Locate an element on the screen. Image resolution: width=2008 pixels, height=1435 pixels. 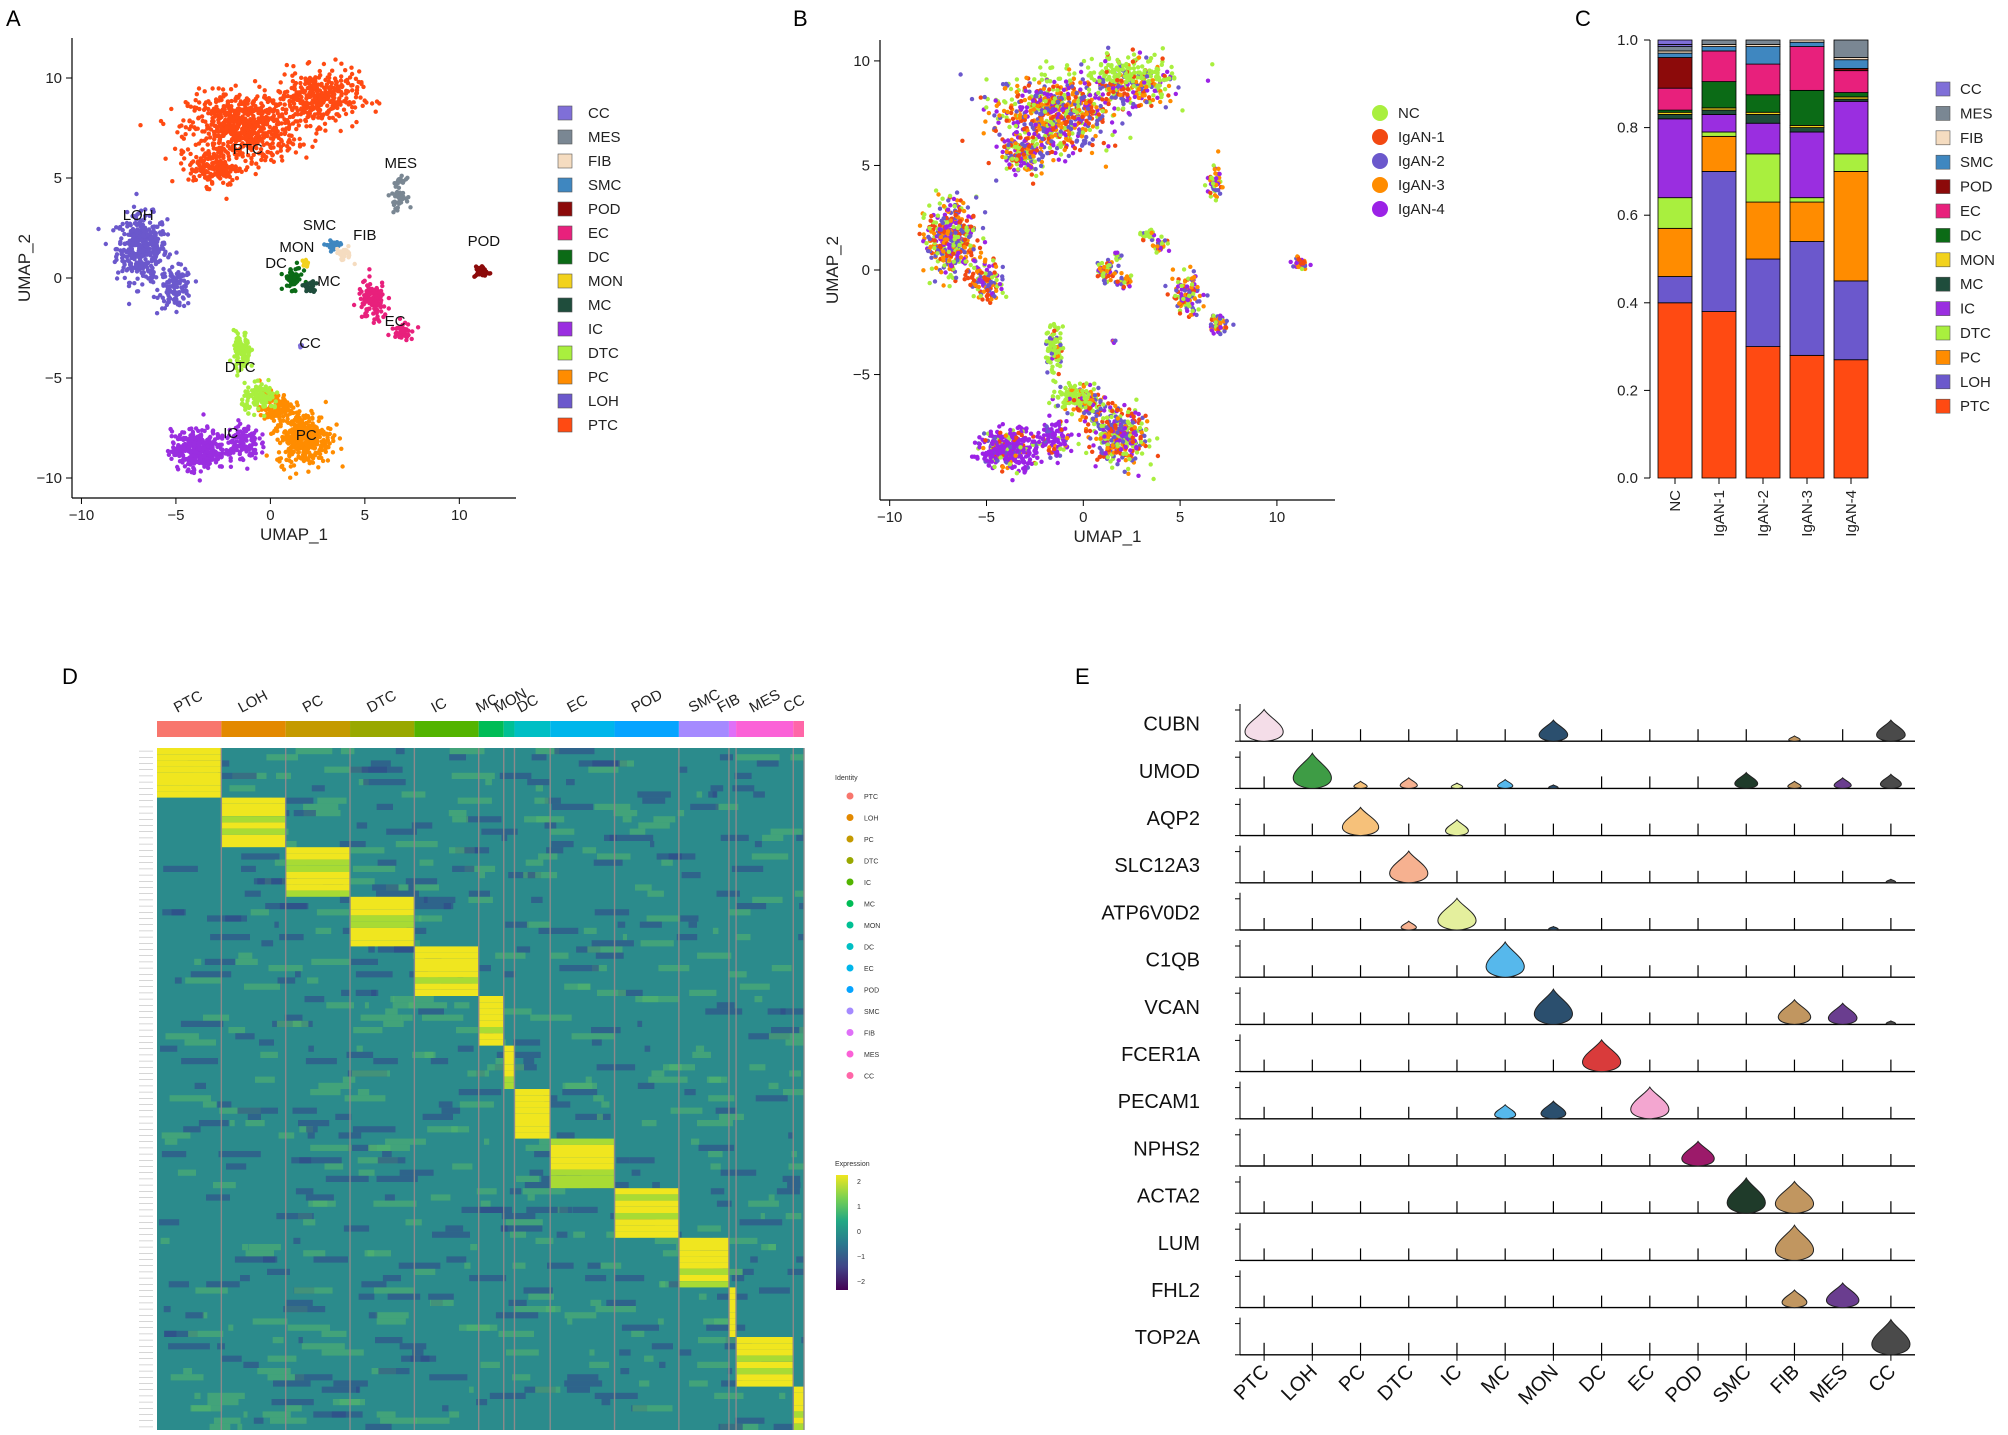
legend-swatch-dtc is located at coordinates (565, 353).